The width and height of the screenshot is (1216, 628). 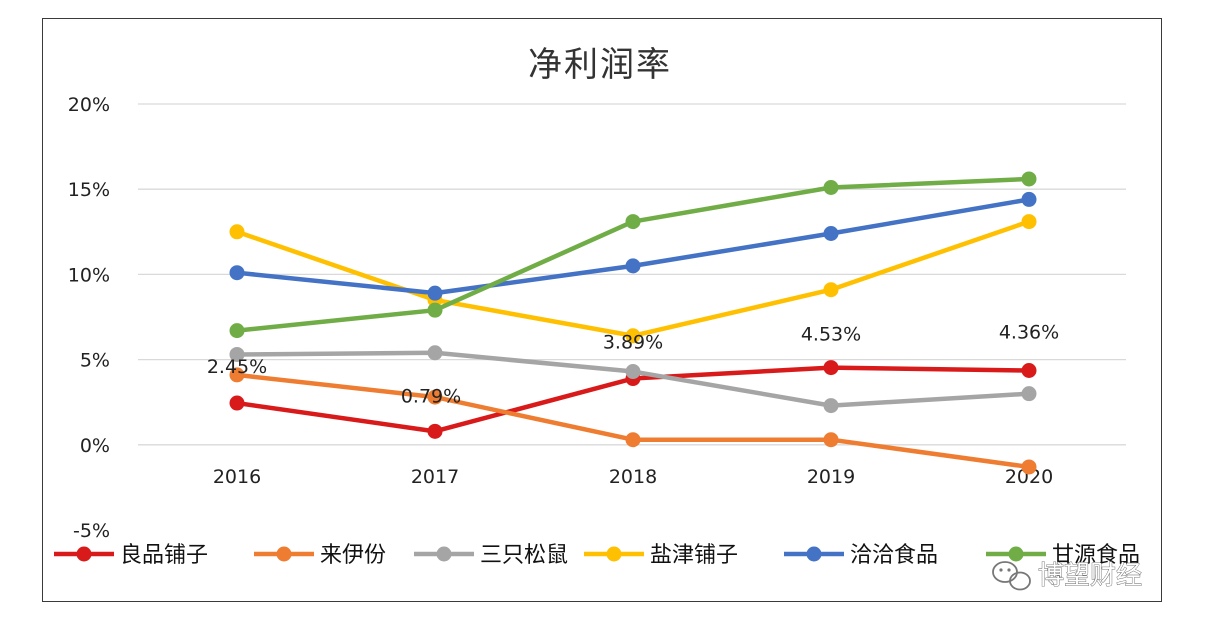 I want to click on legend-item: 甘源食品, so click(x=1063, y=555).